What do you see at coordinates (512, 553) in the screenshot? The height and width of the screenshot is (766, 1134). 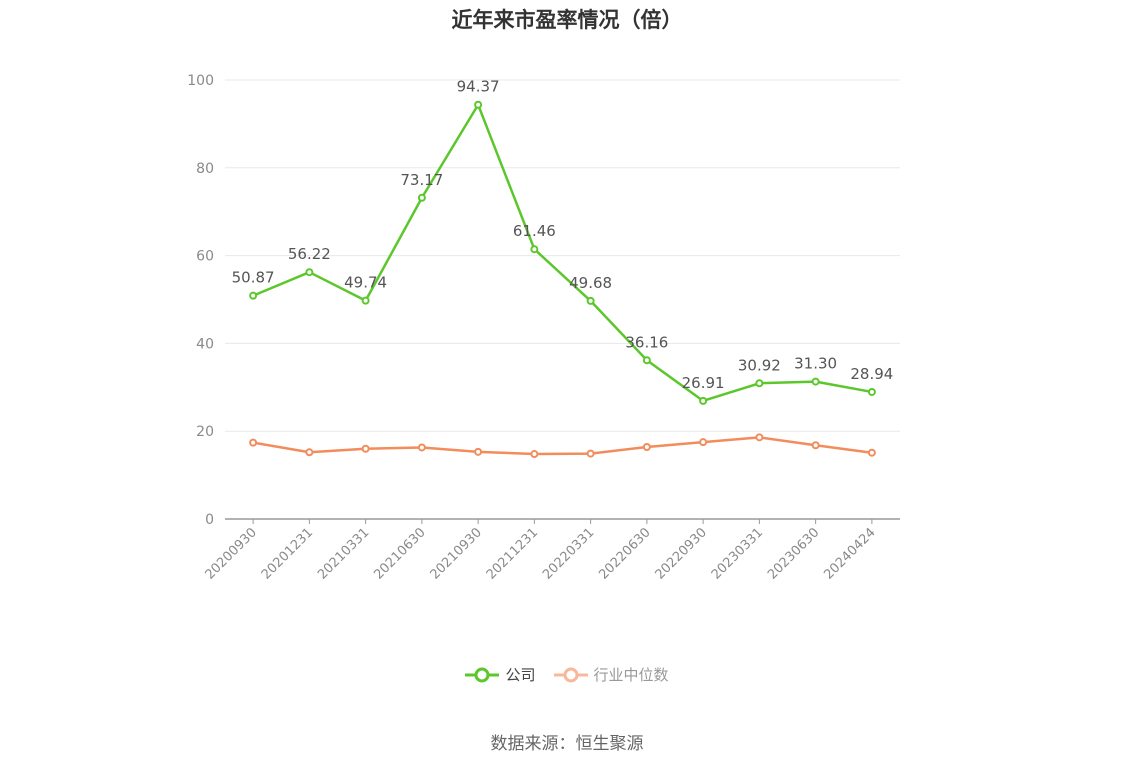 I see `x-tick-label: 20211231` at bounding box center [512, 553].